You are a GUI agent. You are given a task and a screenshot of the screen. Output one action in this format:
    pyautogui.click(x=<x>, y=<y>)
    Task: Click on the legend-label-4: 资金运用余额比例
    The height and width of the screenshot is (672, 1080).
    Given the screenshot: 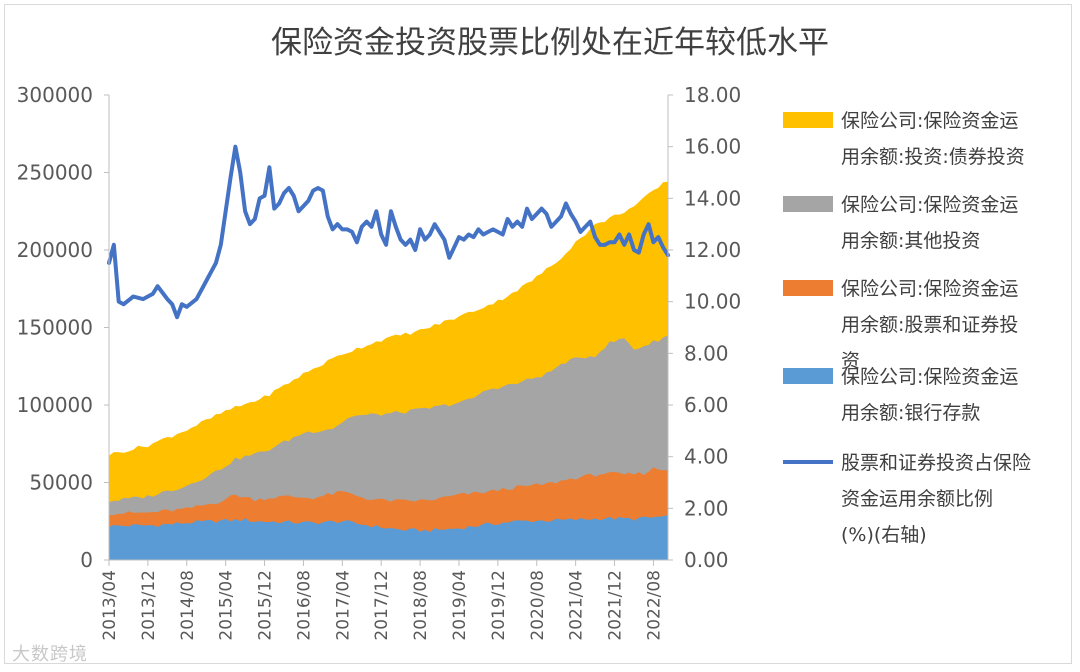 What is the action you would take?
    pyautogui.click(x=917, y=499)
    